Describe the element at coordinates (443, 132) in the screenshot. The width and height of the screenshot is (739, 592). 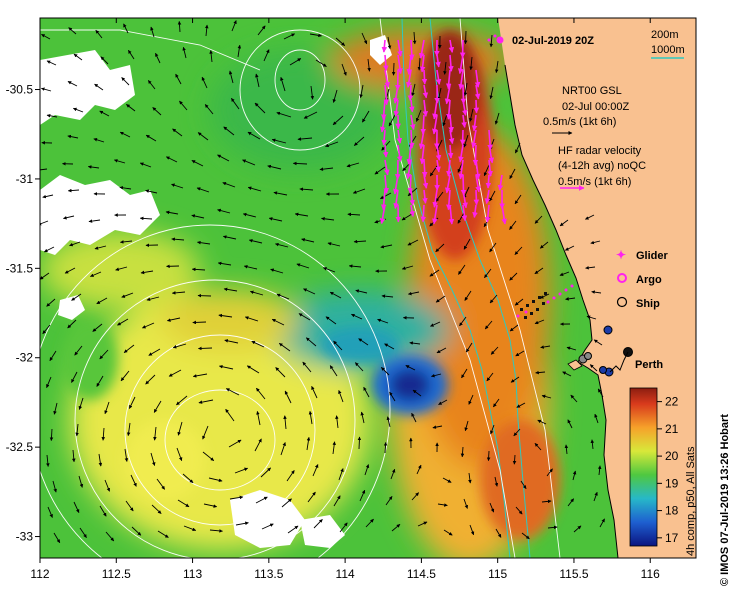
I see `hf-radar-arrows` at that location.